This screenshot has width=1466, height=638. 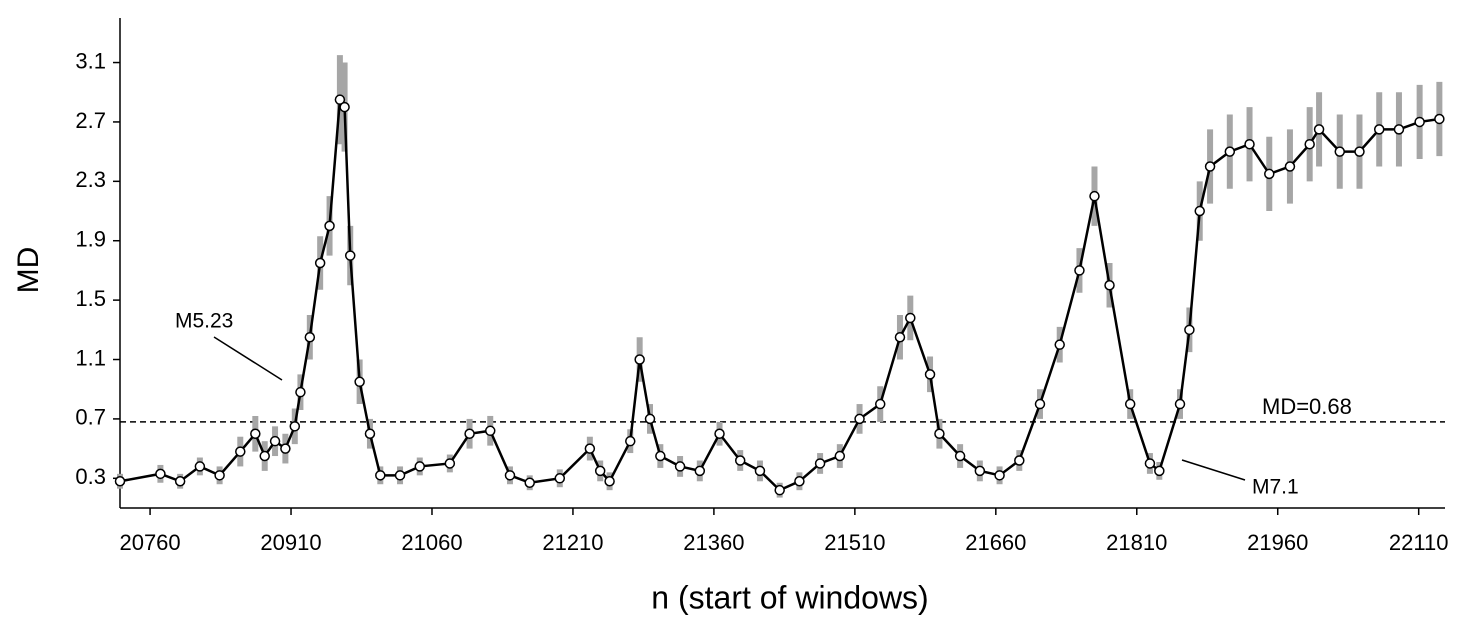 What do you see at coordinates (290, 542) in the screenshot?
I see `x-tick-label: 20910` at bounding box center [290, 542].